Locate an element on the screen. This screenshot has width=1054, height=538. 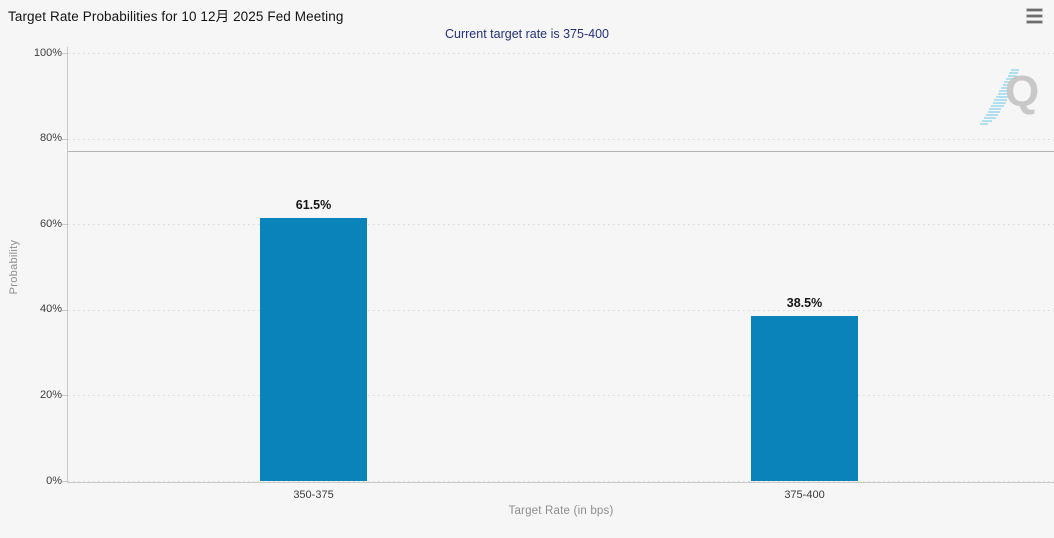
y-tick-label: 20% is located at coordinates (50, 394).